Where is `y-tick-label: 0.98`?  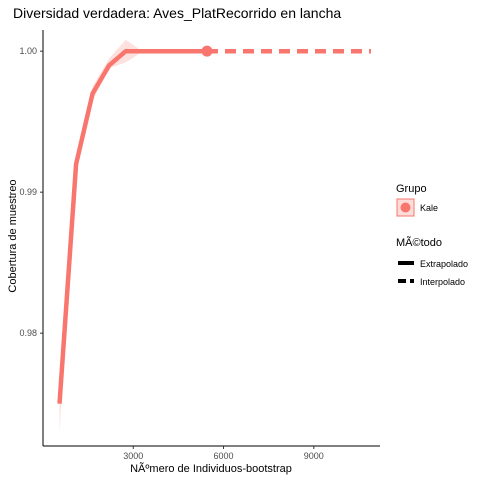 y-tick-label: 0.98 is located at coordinates (28, 333).